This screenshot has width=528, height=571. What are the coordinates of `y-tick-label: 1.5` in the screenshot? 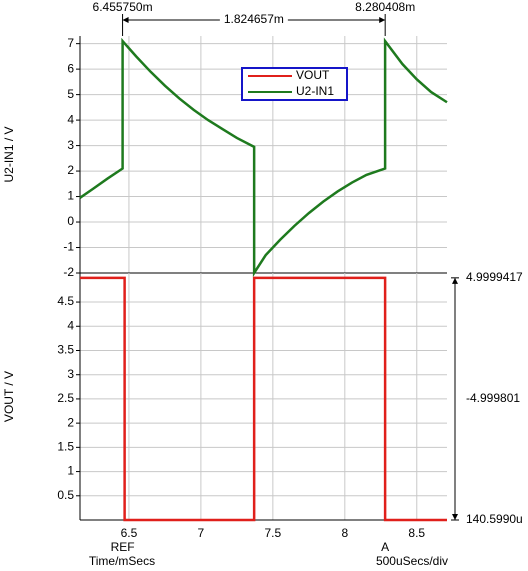 It's located at (65, 447).